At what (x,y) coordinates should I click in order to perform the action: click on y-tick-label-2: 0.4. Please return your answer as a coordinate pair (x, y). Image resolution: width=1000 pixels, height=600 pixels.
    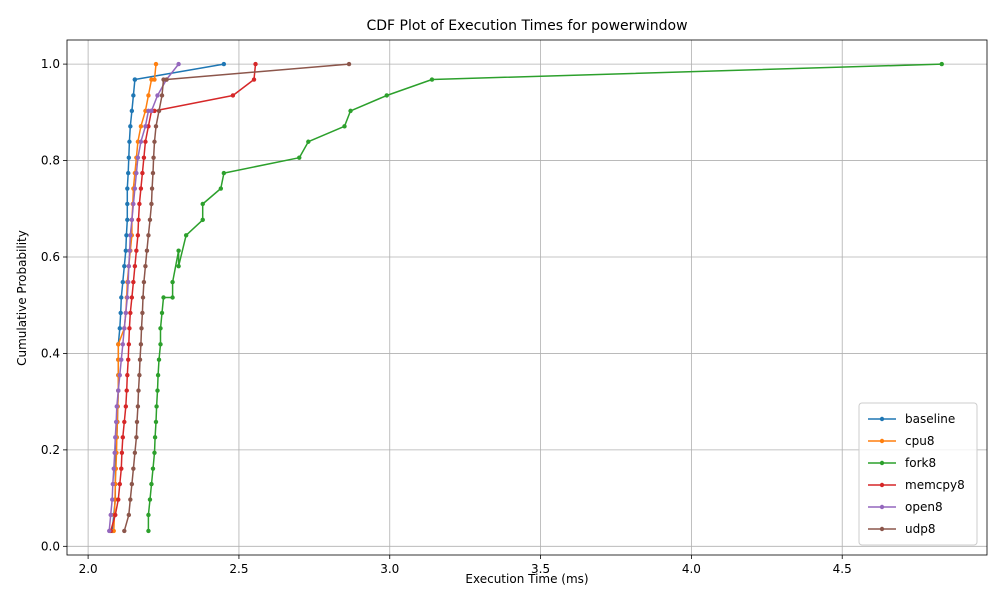
    Looking at the image, I should click on (50, 353).